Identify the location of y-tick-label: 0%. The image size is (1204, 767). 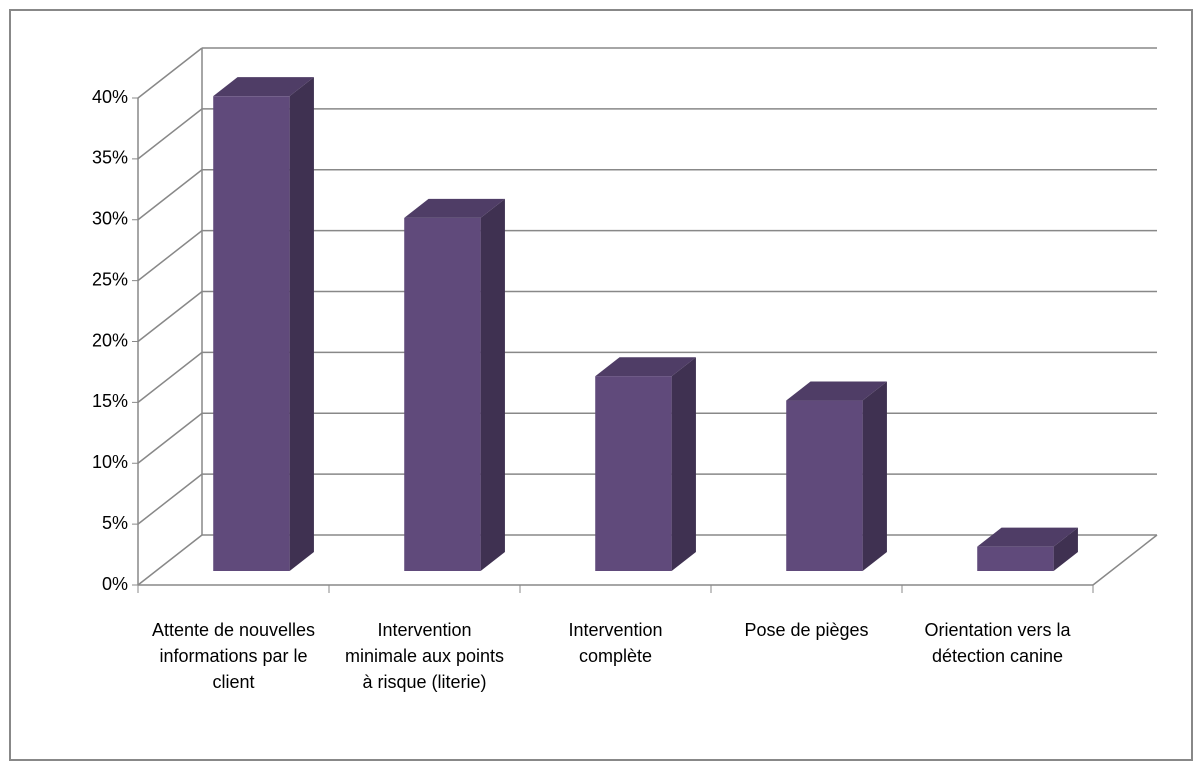
(115, 584).